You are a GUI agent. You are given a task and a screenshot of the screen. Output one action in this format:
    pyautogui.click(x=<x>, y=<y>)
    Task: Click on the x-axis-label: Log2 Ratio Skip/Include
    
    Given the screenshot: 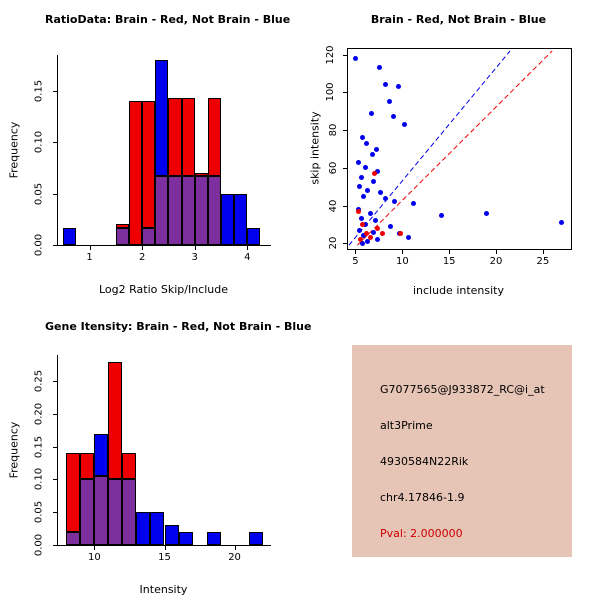 What is the action you would take?
    pyautogui.click(x=163, y=289)
    